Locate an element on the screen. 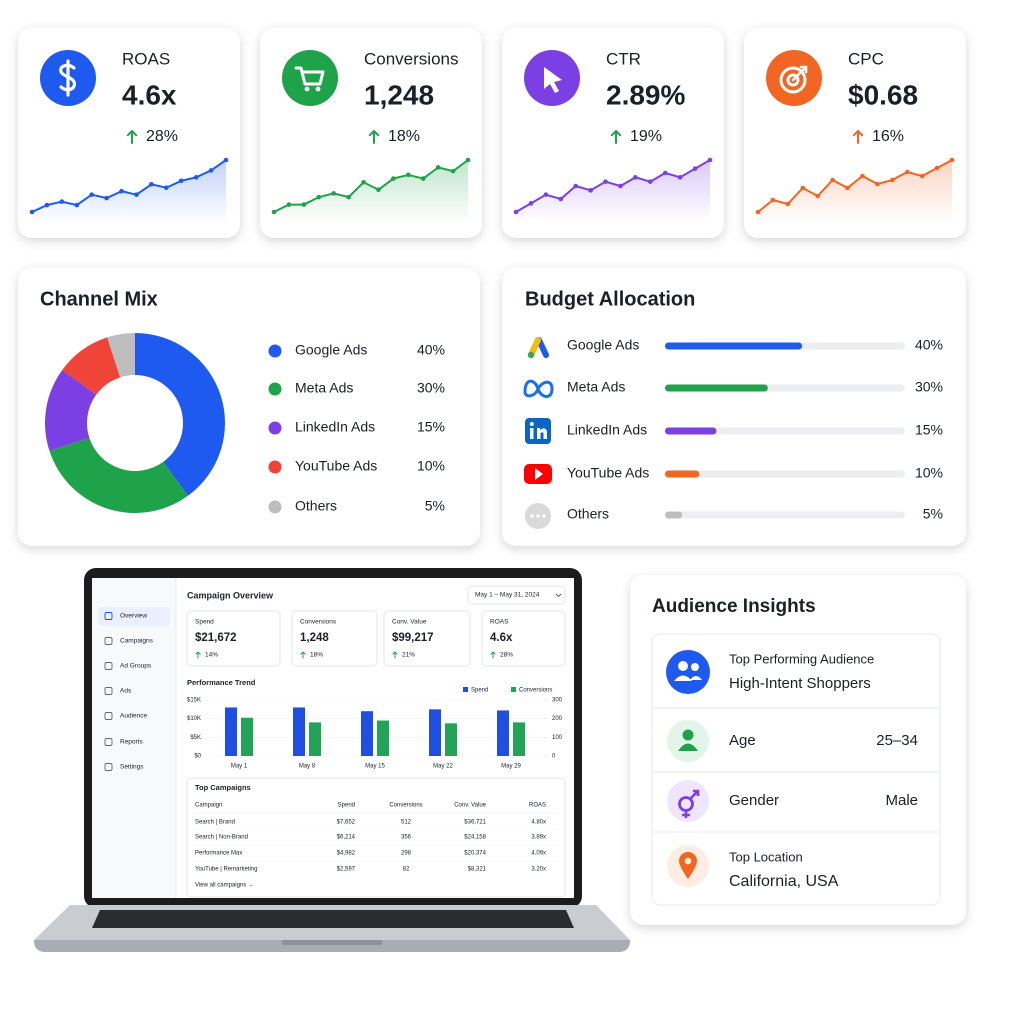 The width and height of the screenshot is (1024, 1024). sparkline is located at coordinates (613, 186).